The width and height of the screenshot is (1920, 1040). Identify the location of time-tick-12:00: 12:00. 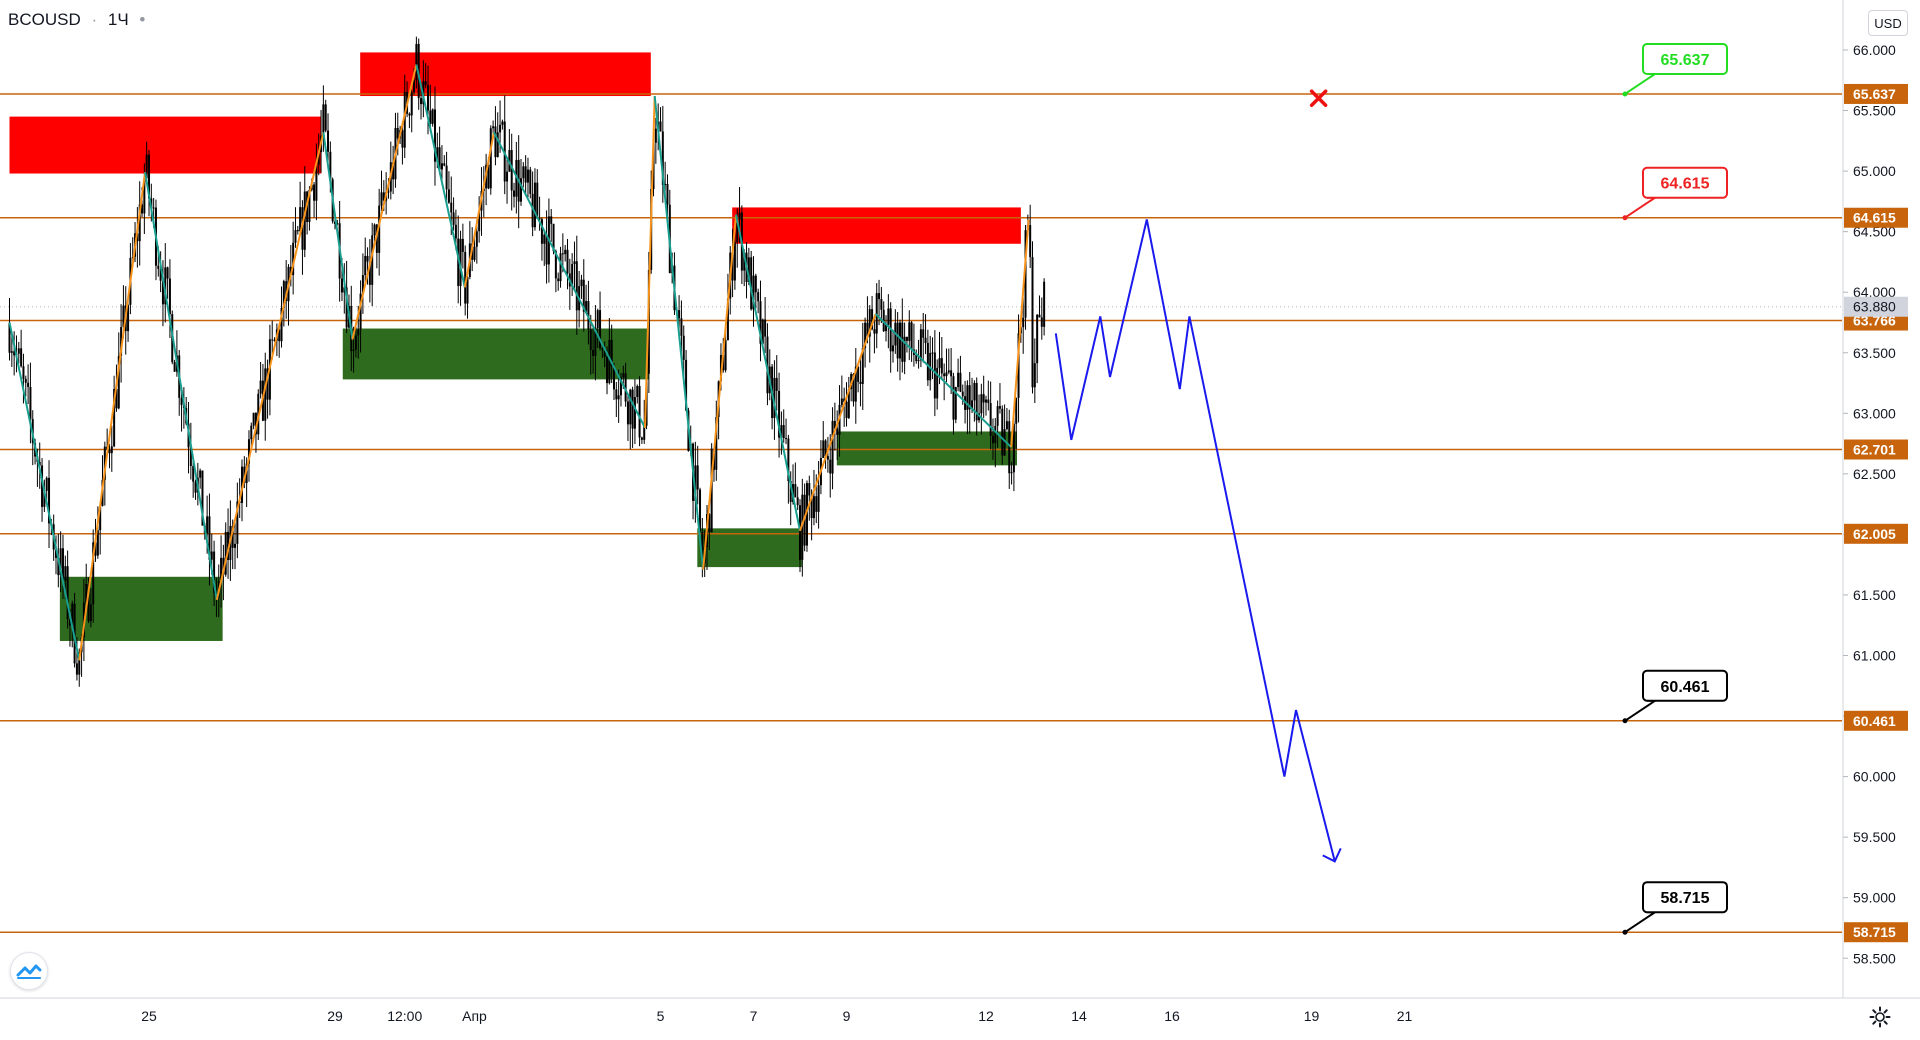
(404, 1016).